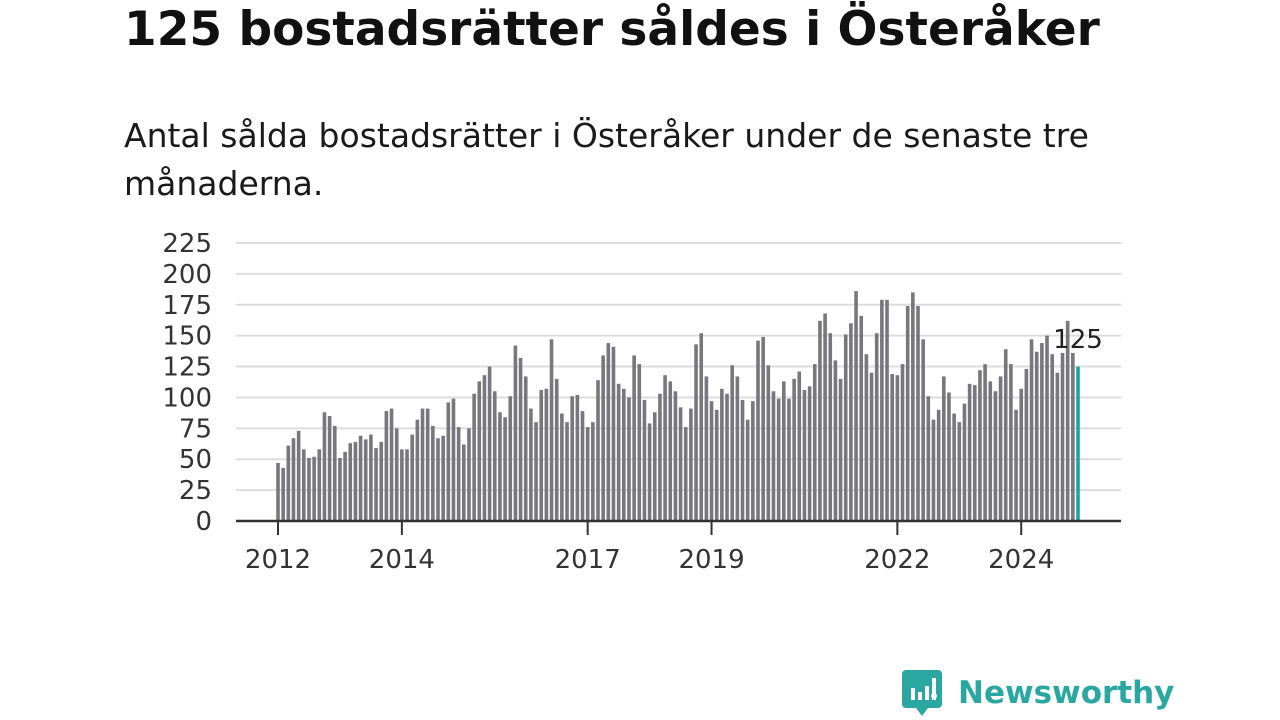 This screenshot has height=720, width=1280. Describe the element at coordinates (187, 275) in the screenshot. I see `y-tick-label: 200` at that location.